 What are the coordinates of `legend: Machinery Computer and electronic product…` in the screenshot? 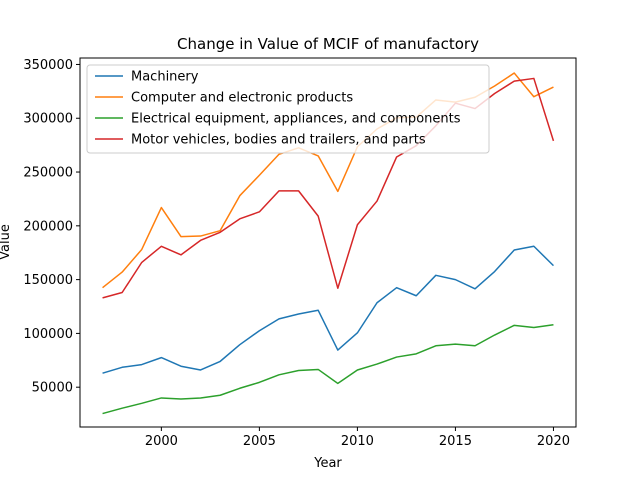 It's located at (288, 109).